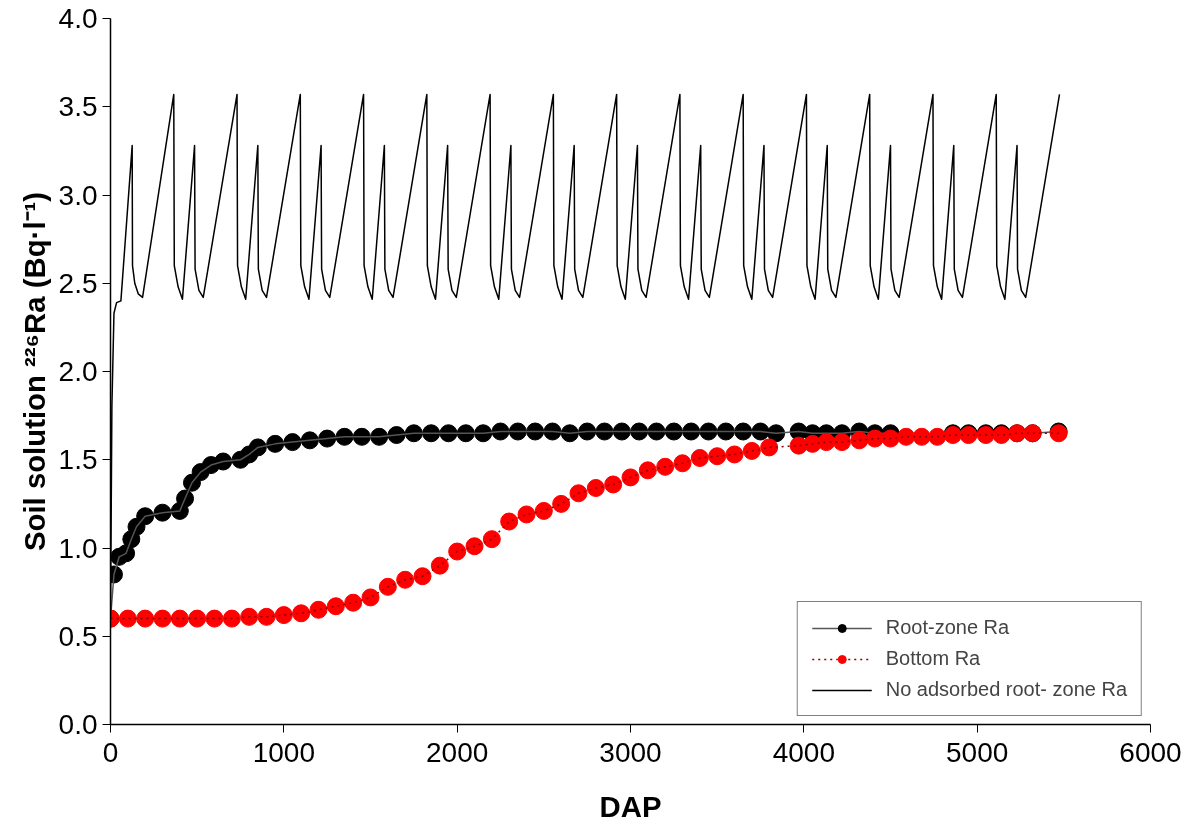  Describe the element at coordinates (977, 752) in the screenshot. I see `x-tick-label: 5000` at that location.